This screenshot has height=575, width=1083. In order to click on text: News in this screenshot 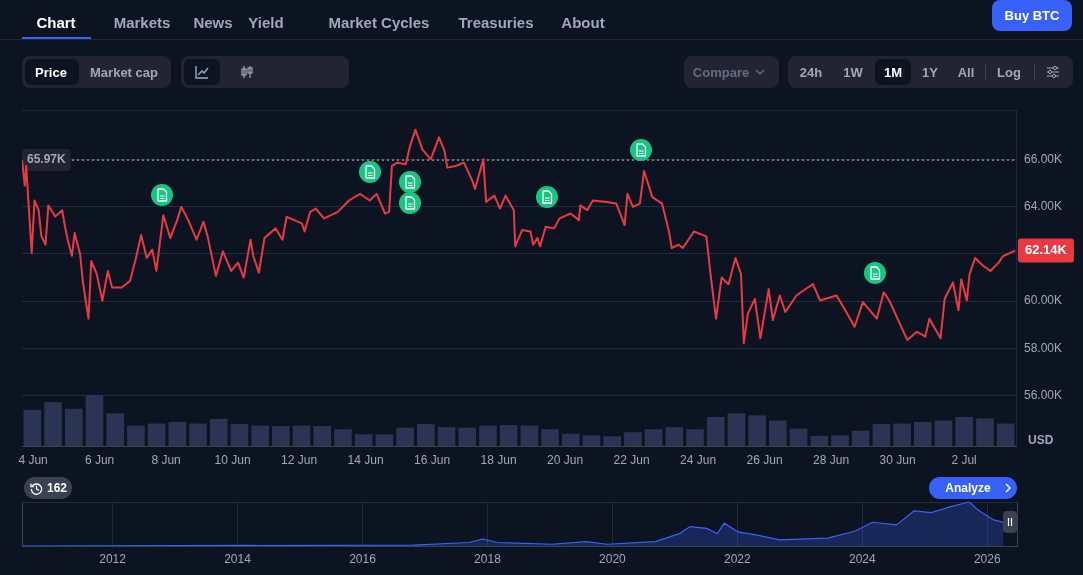, I will do `click(213, 22)`.